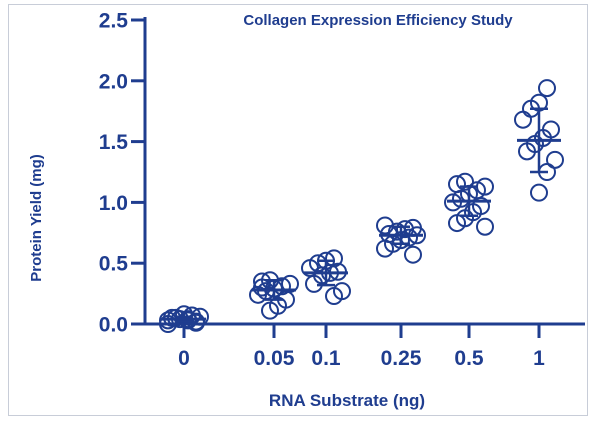 This screenshot has width=600, height=425. Describe the element at coordinates (326, 358) in the screenshot. I see `x-tick-label: 0.1` at that location.